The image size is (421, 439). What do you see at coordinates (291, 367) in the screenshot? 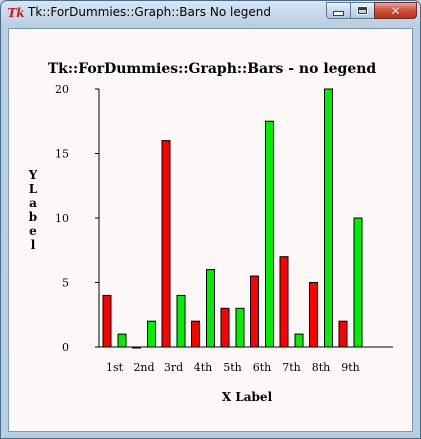
I see `x-tick-label-7th: 7th` at bounding box center [291, 367].